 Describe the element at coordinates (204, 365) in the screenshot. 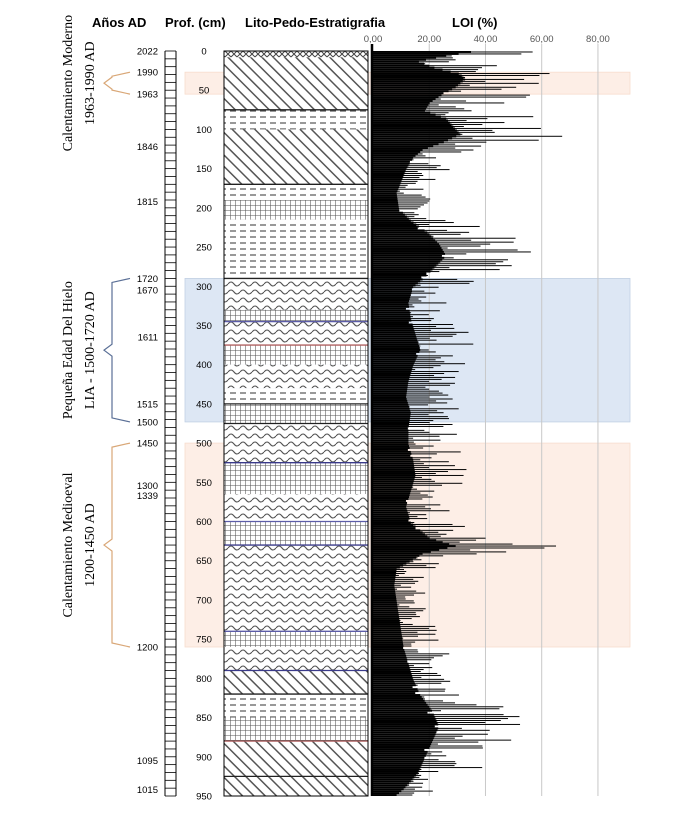

I see `depth-tick-label-8: 400` at that location.